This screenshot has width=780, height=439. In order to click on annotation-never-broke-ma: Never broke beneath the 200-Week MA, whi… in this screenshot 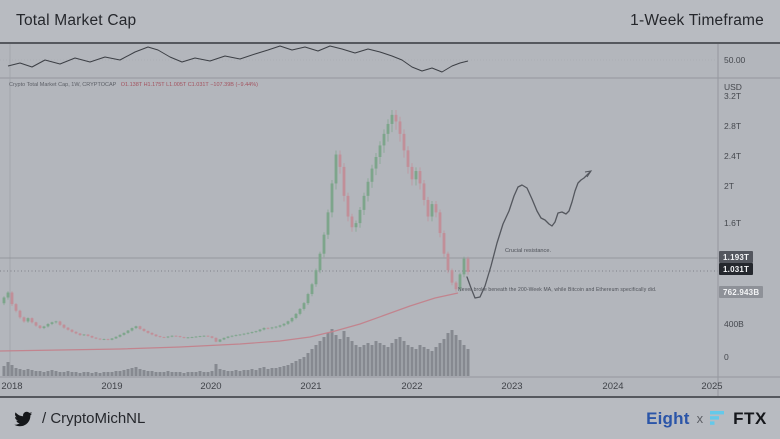, I will do `click(557, 290)`.